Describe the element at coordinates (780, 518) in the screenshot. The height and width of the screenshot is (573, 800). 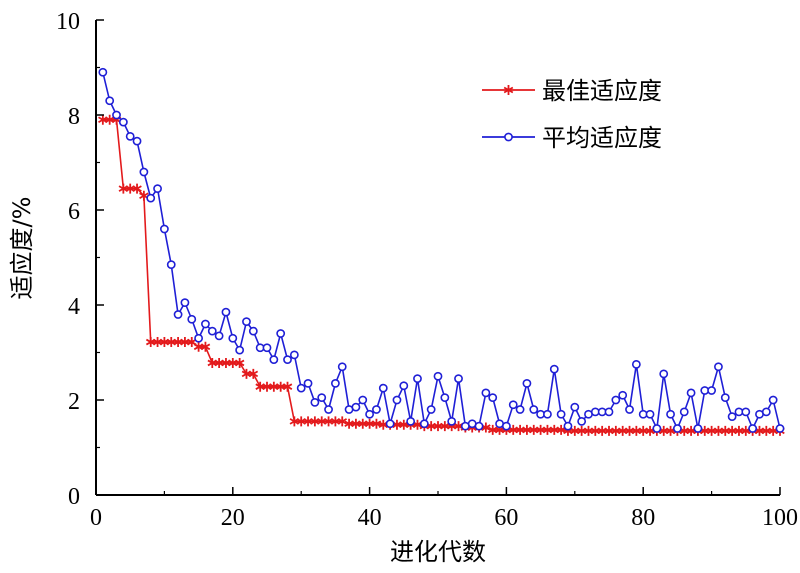
I see `x-tick-label: 100` at that location.